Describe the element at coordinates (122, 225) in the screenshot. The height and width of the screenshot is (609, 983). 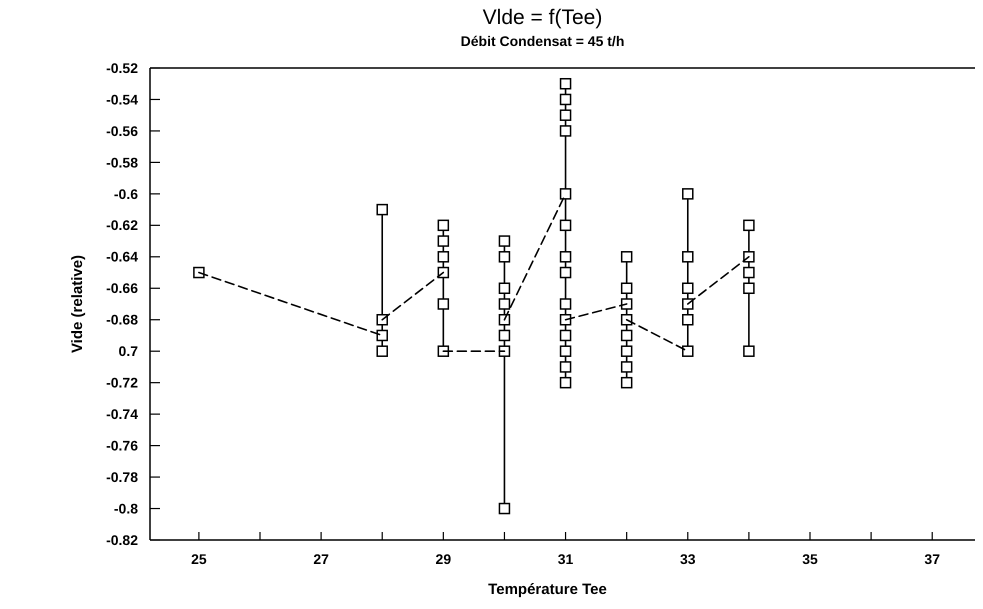
I see `y-tick-label: -0.62` at that location.